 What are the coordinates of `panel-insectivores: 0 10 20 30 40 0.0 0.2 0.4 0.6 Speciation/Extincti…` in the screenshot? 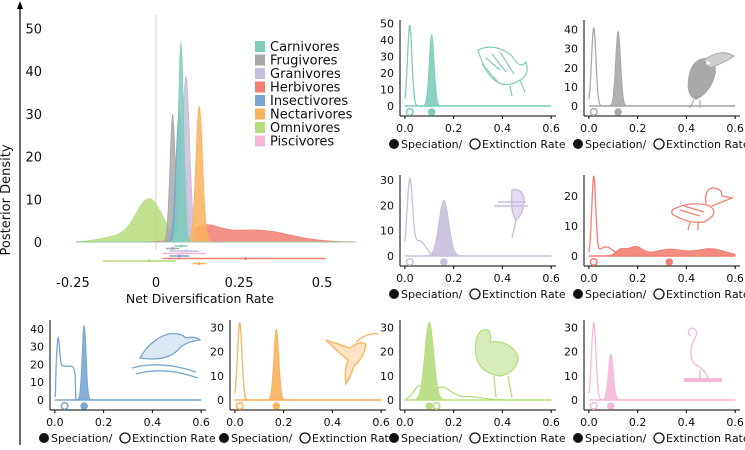 It's located at (123, 382).